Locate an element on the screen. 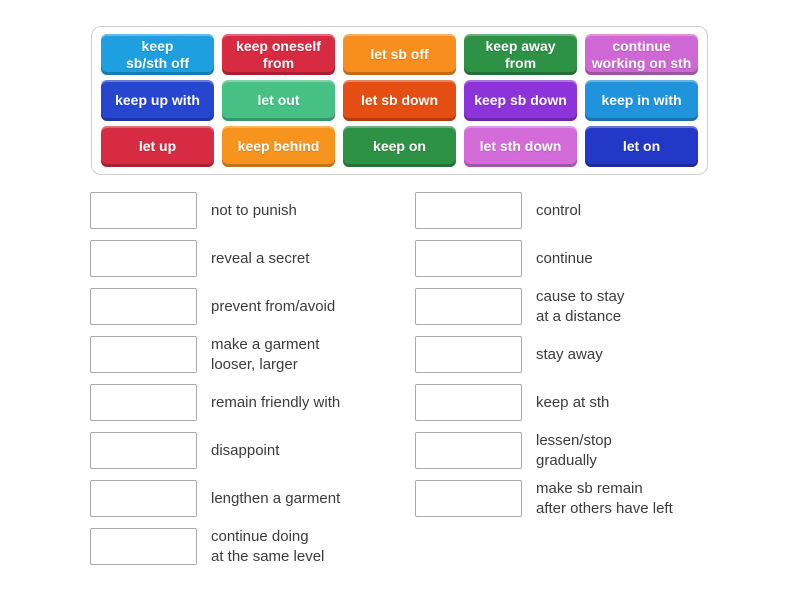 This screenshot has height=600, width=800. tile-keep-up-with: keep up with is located at coordinates (157, 100).